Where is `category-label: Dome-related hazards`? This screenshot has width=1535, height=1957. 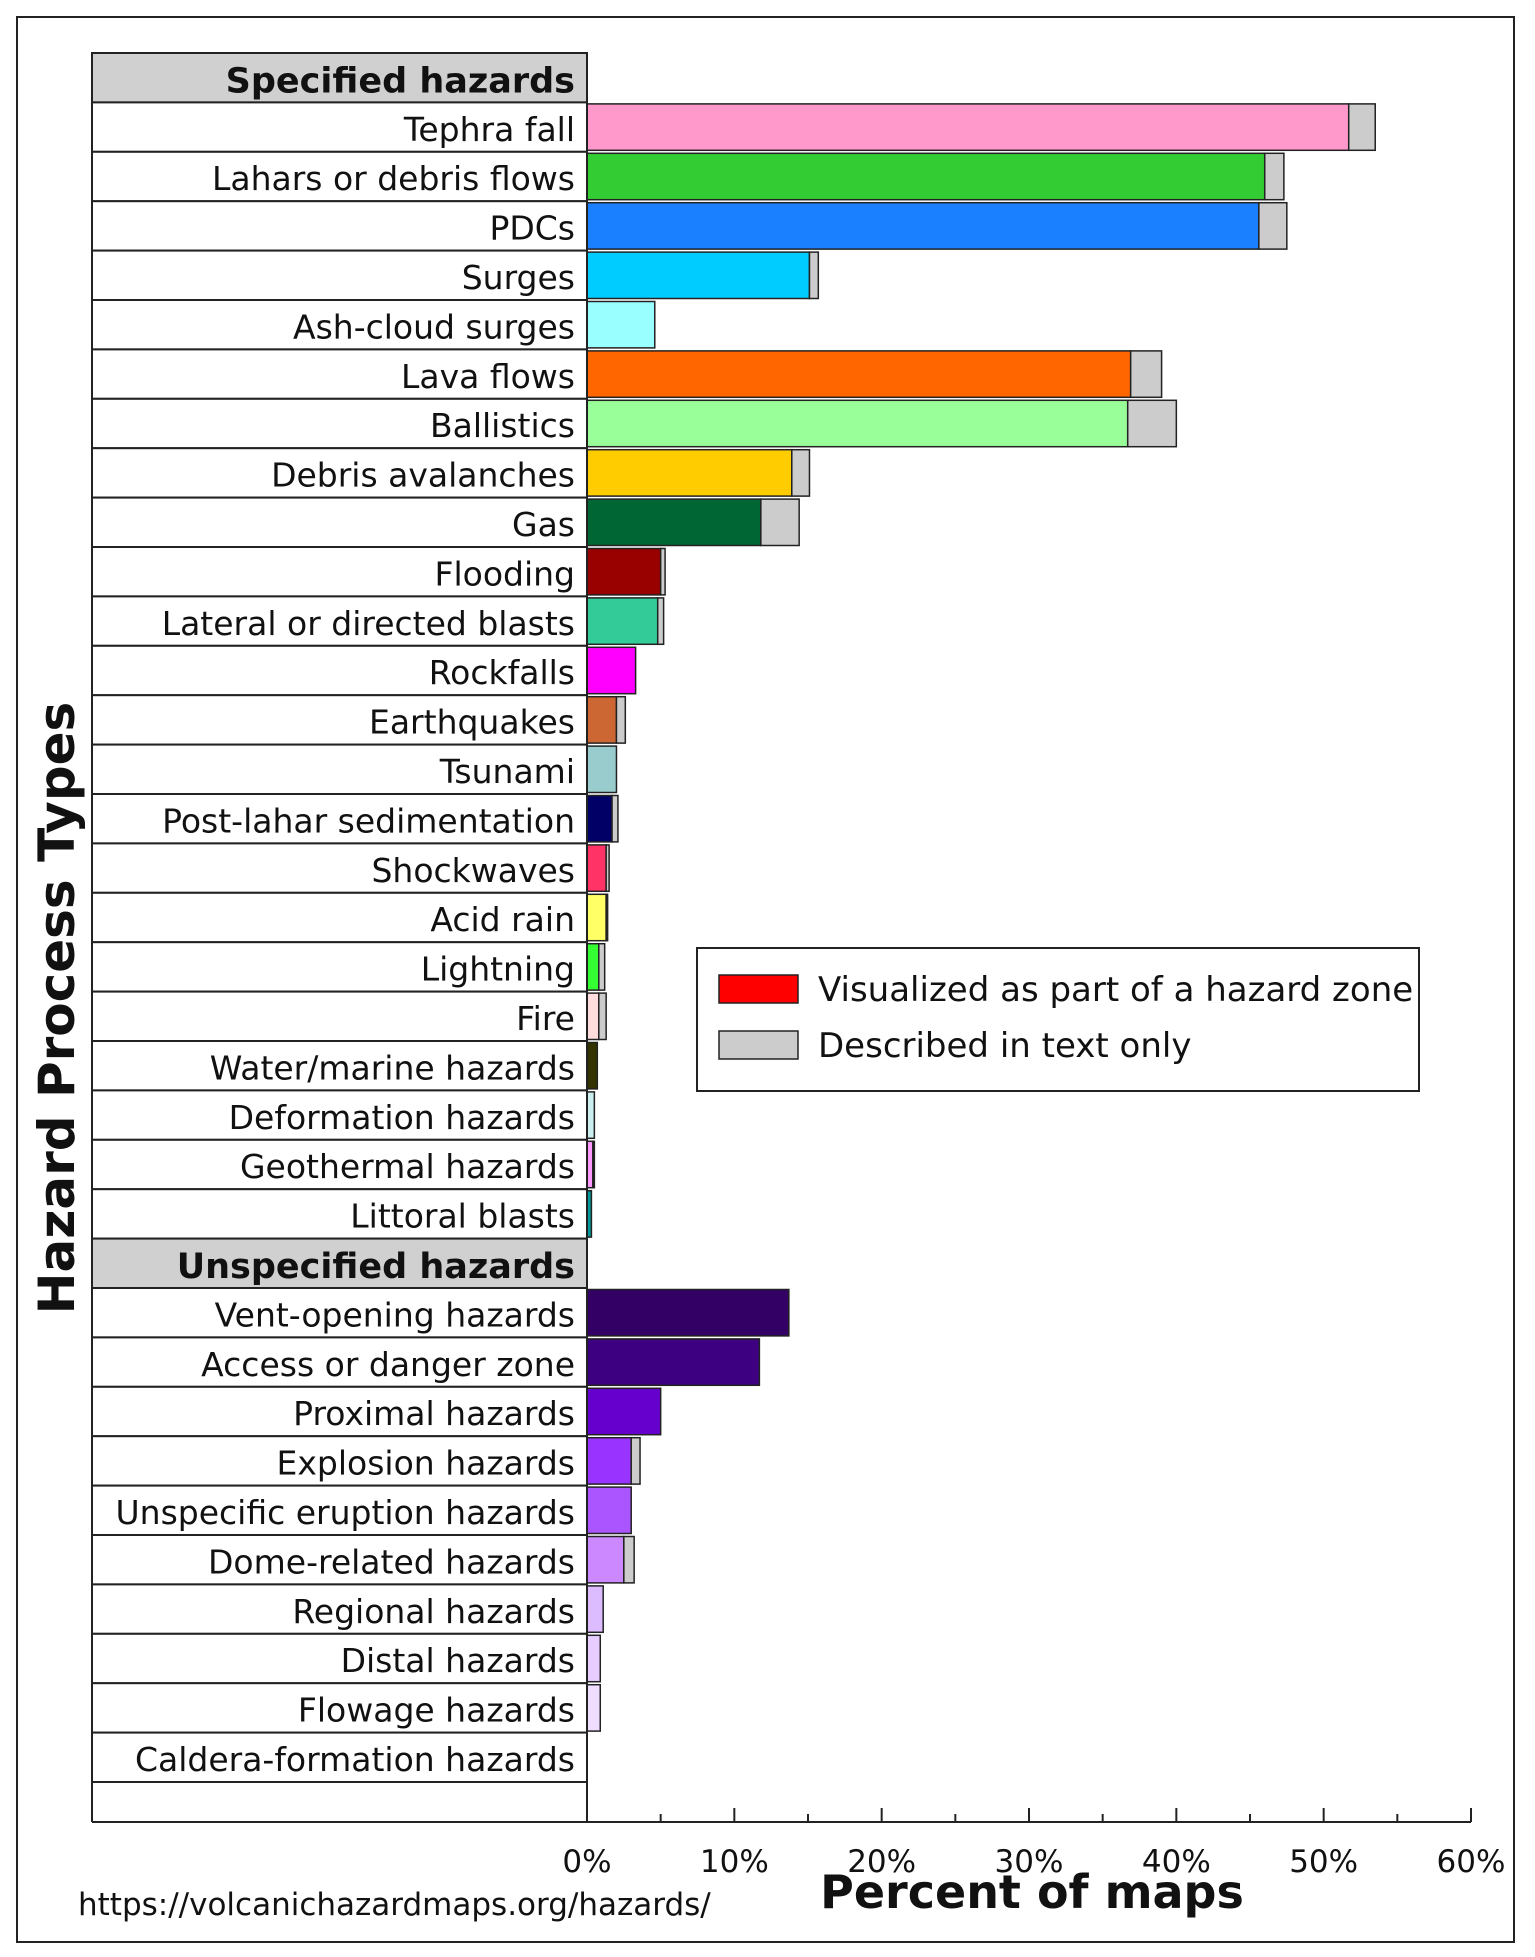
category-label: Dome-related hazards is located at coordinates (391, 1561).